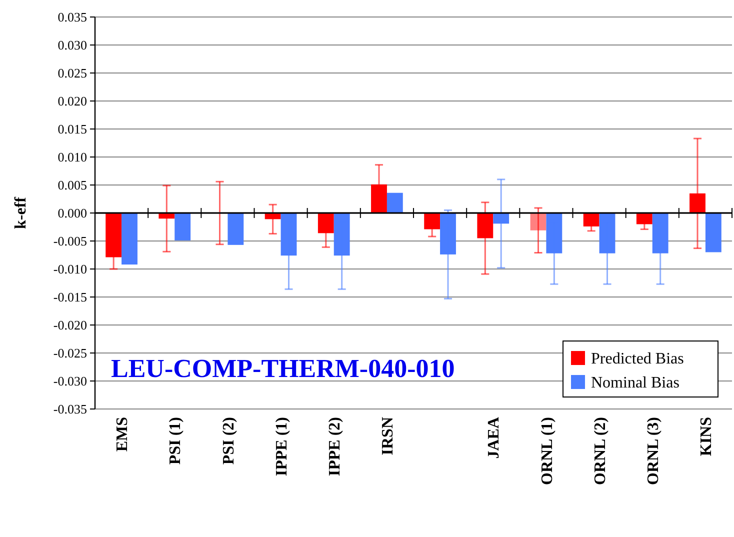 The image size is (734, 537). Describe the element at coordinates (600, 451) in the screenshot. I see `x-tick-label: ORNL (2)` at that location.